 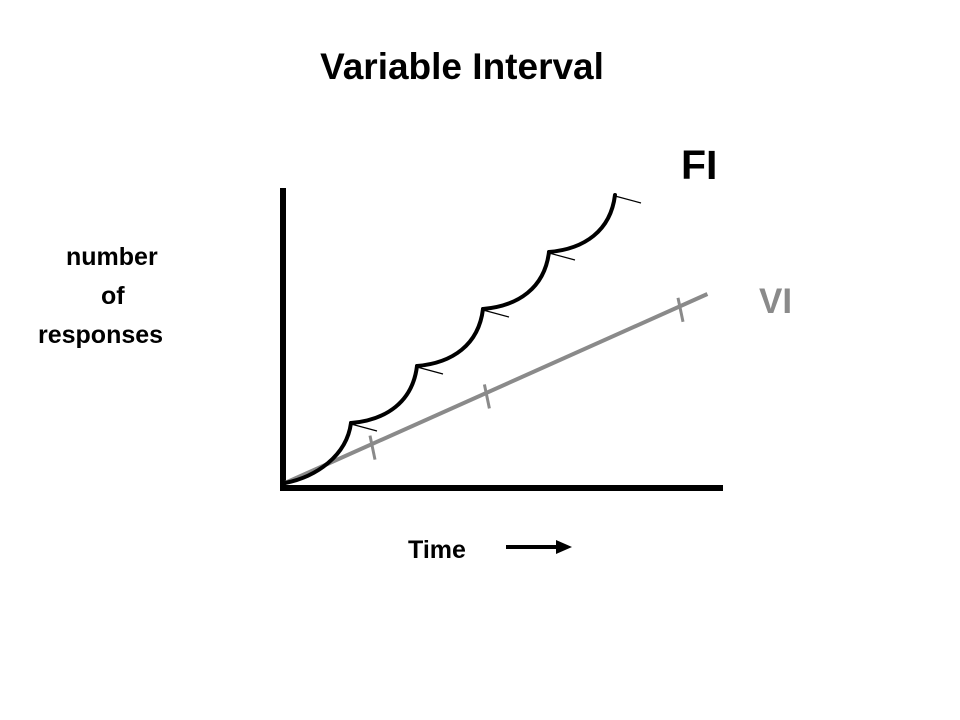 I want to click on y-axis-label-line: responses, so click(x=101, y=335).